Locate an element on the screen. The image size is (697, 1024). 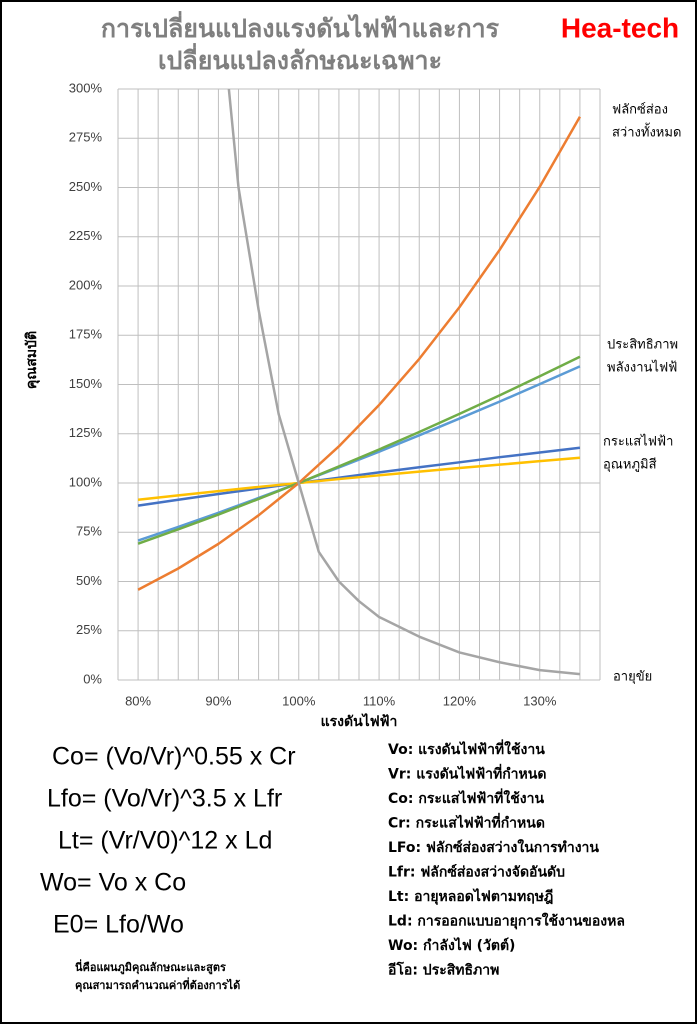
series-end-label: อายุขัย is located at coordinates (632, 677).